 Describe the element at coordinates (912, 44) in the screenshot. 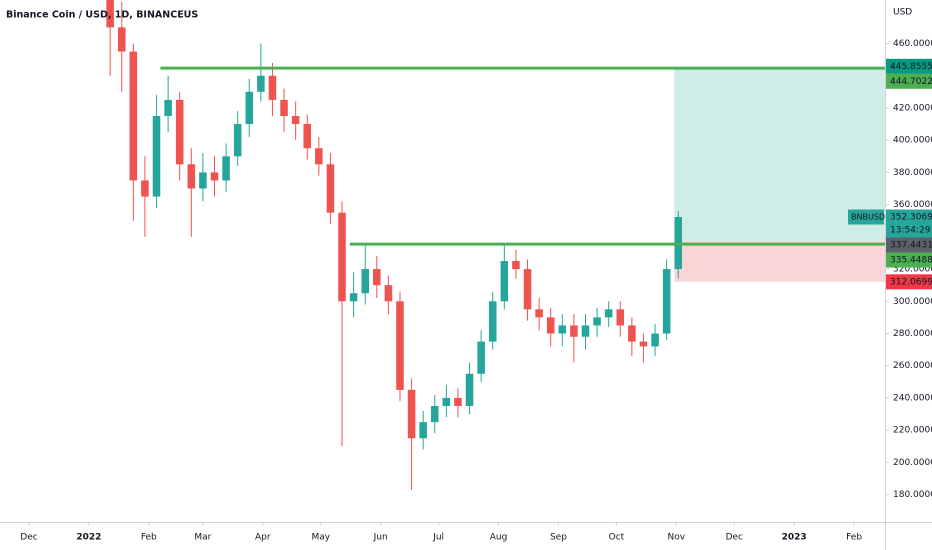

I see `y-tick-label: 460.0000` at that location.